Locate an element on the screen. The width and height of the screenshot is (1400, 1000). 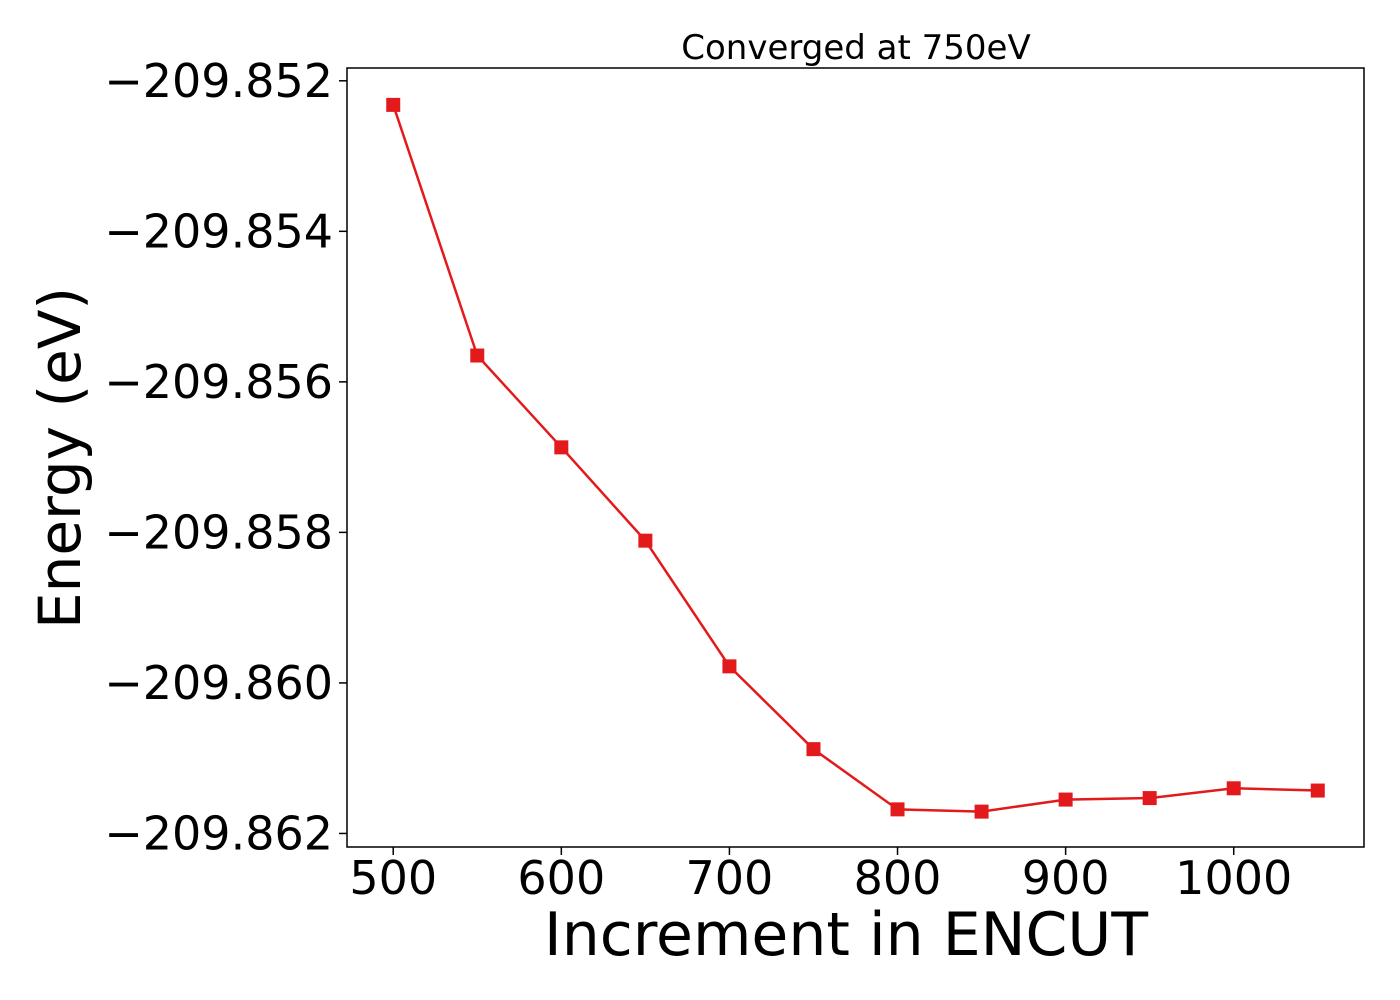
y-tick-label: −209.862 is located at coordinates (218, 833).